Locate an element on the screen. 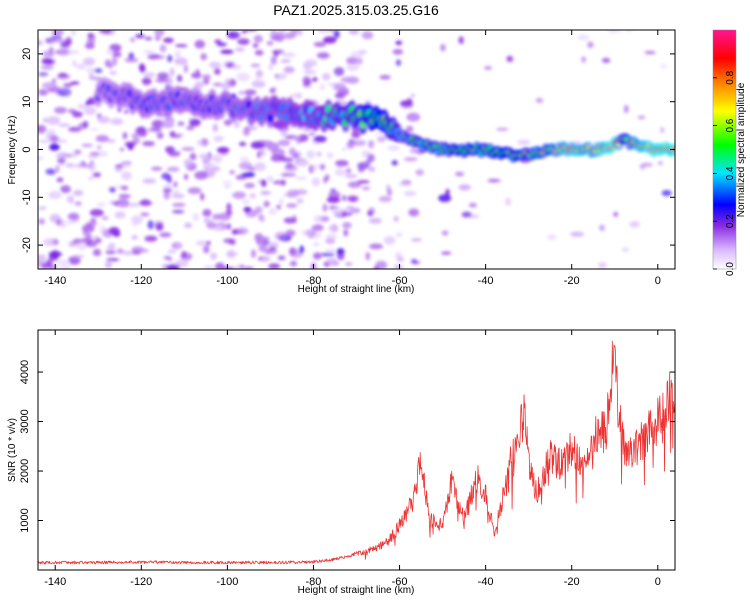 This screenshot has width=750, height=600. spectrogram-y-label: Frequency (Hz) is located at coordinates (12, 150).